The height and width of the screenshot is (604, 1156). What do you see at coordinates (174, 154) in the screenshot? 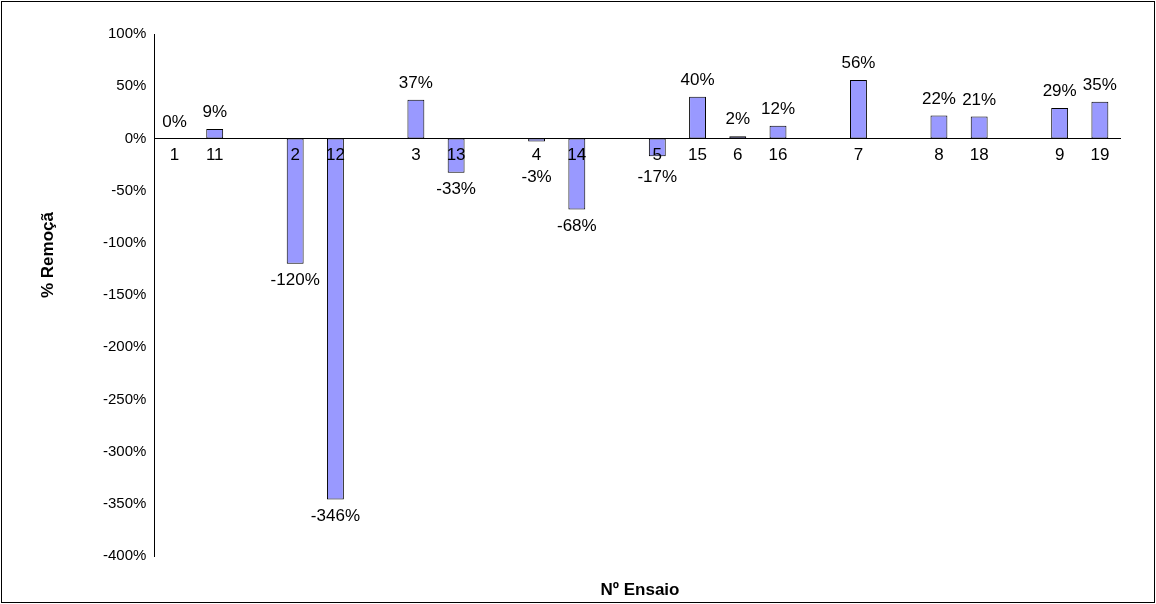
I see `x-tick-label: 1` at bounding box center [174, 154].